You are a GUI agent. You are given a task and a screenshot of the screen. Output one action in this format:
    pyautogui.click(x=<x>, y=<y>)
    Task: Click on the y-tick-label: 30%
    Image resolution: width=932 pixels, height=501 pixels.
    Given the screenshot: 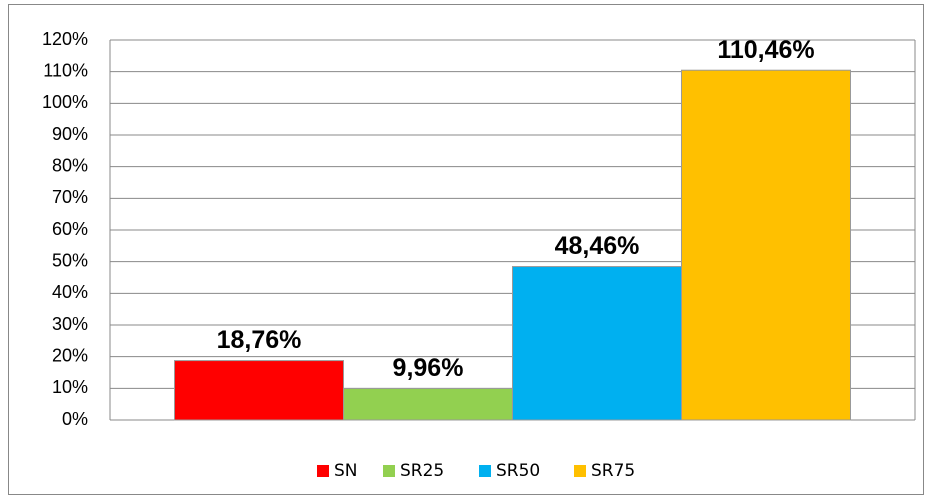 What is the action you would take?
    pyautogui.click(x=70, y=324)
    